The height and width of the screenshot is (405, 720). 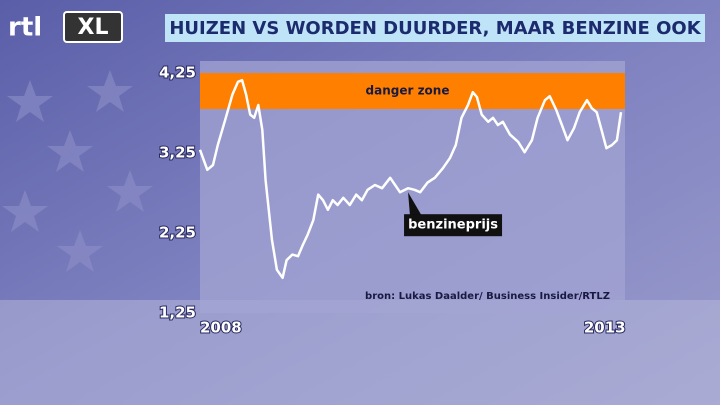 What do you see at coordinates (177, 153) in the screenshot?
I see `y-tick-label: 3,25` at bounding box center [177, 153].